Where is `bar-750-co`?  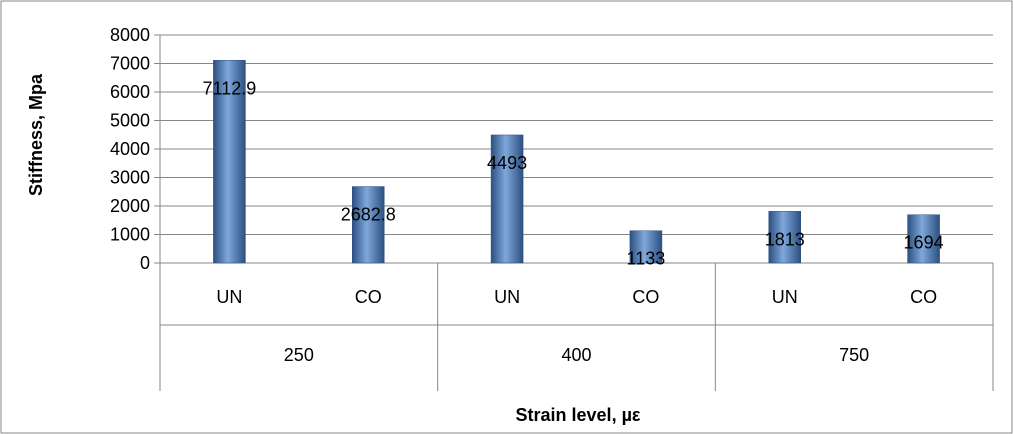 bar-750-co is located at coordinates (923, 239).